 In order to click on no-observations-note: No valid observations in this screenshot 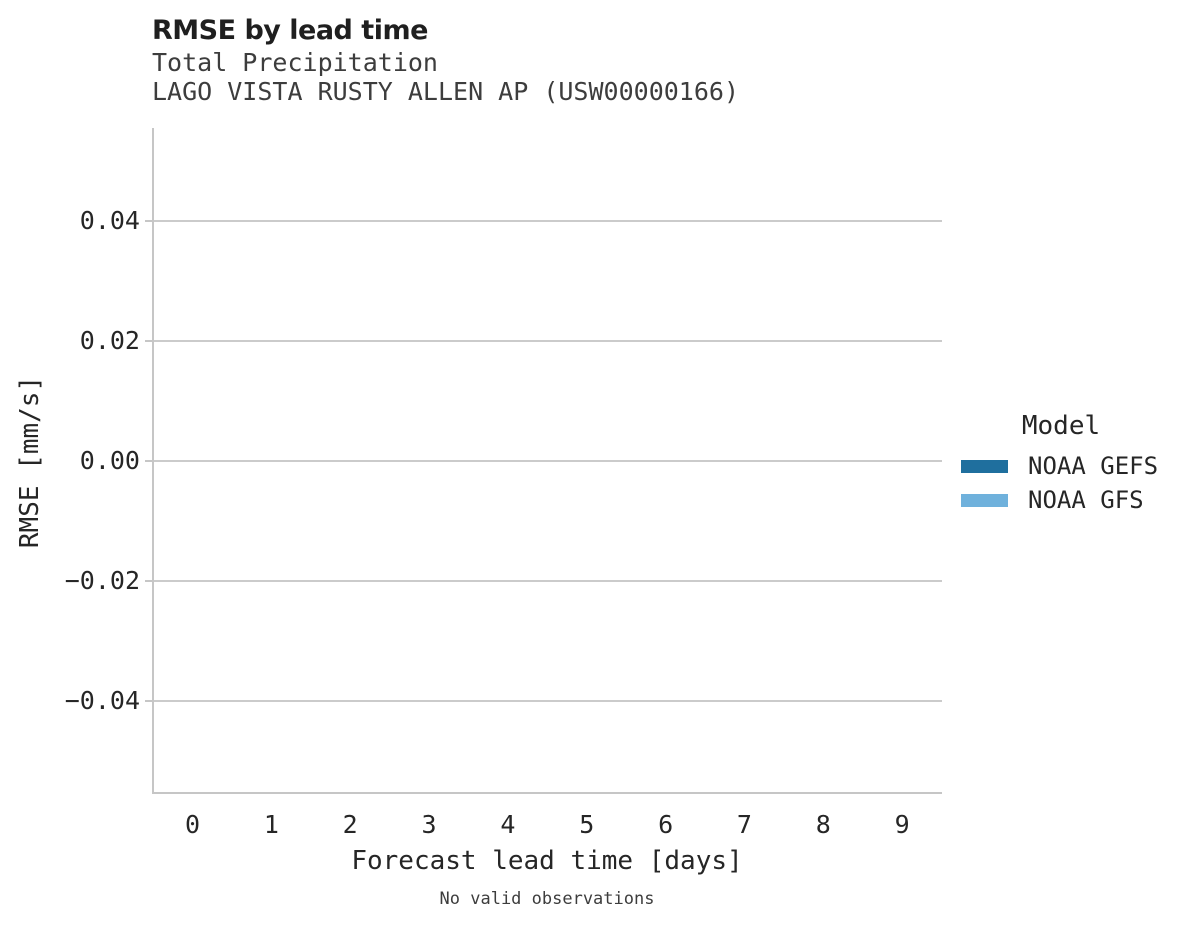, I will do `click(547, 899)`.